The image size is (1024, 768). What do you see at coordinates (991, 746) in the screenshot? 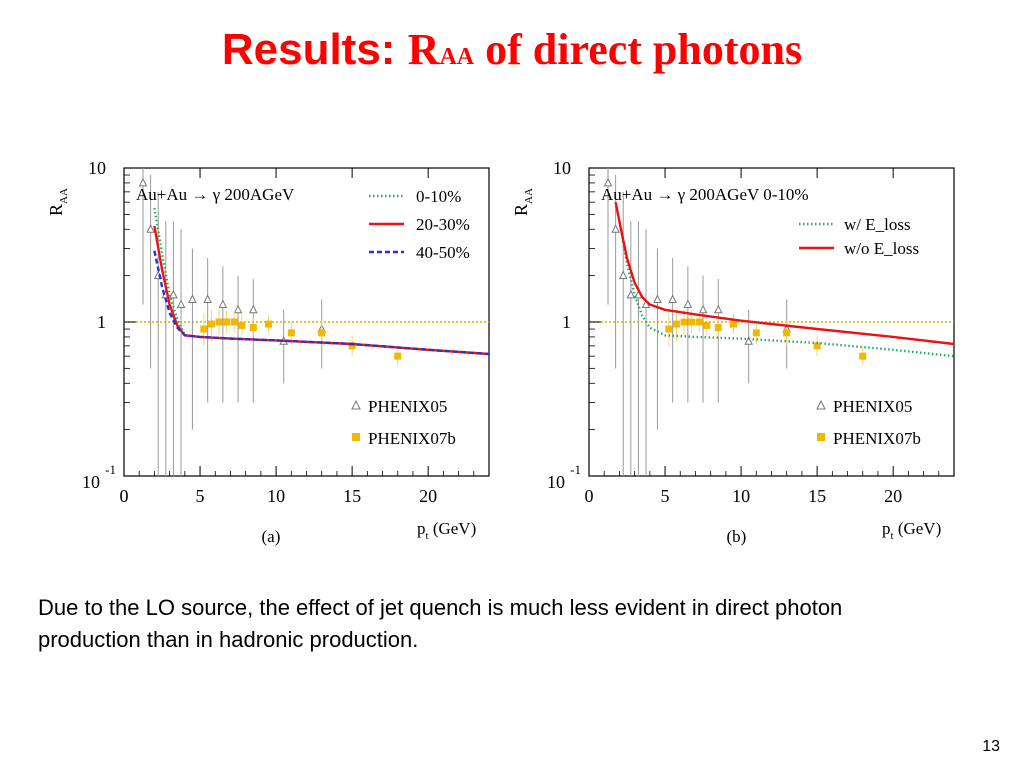
I see `page-number: 13` at bounding box center [991, 746].